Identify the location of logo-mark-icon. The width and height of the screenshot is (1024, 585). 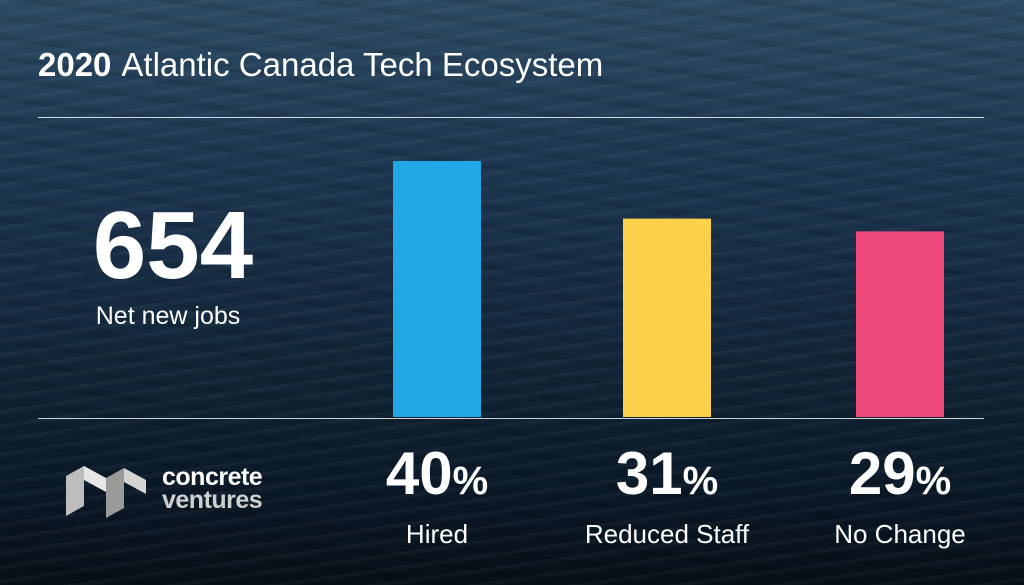
(106, 492).